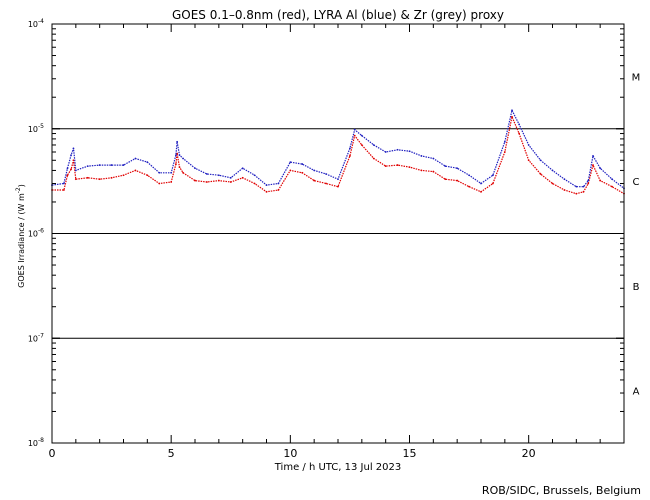 This screenshot has width=650, height=500. What do you see at coordinates (21, 185) in the screenshot?
I see `y-axis-label-close: )` at bounding box center [21, 185].